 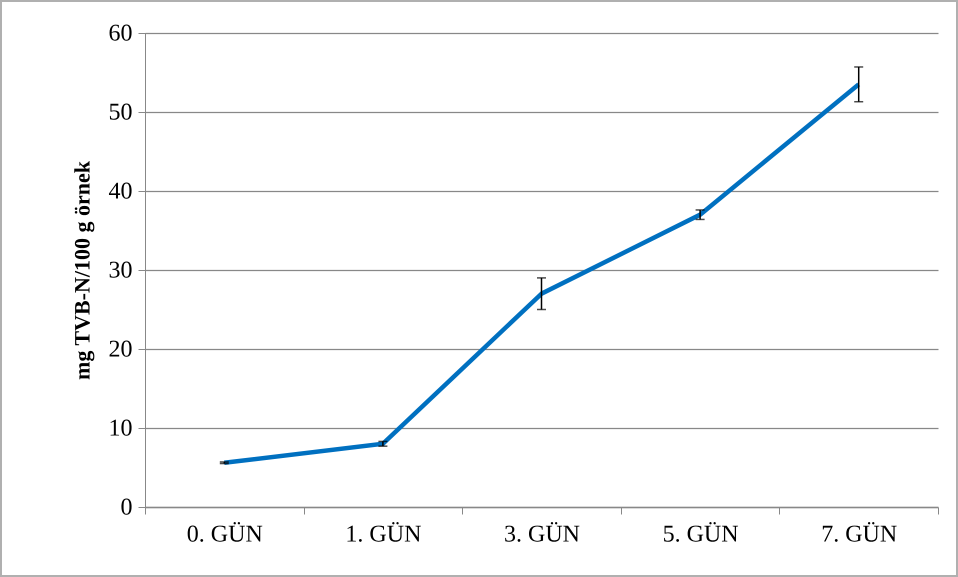 I want to click on y-tick-label: 20, so click(x=120, y=349).